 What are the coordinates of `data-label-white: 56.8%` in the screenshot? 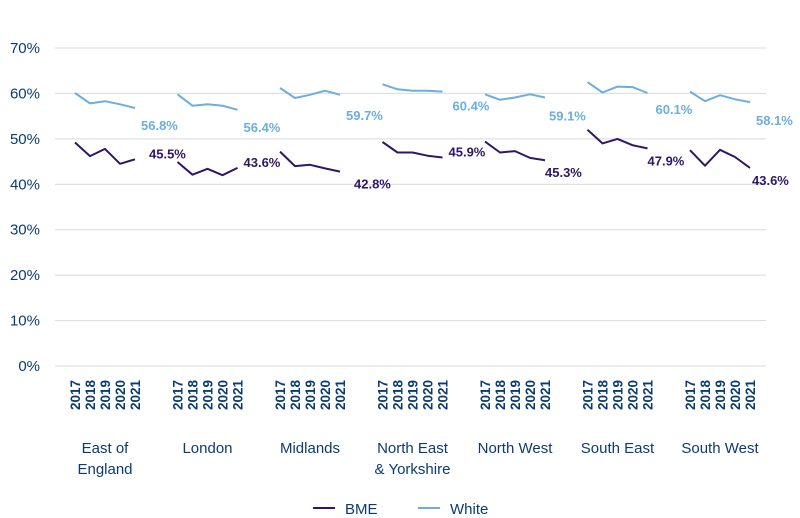 It's located at (159, 125).